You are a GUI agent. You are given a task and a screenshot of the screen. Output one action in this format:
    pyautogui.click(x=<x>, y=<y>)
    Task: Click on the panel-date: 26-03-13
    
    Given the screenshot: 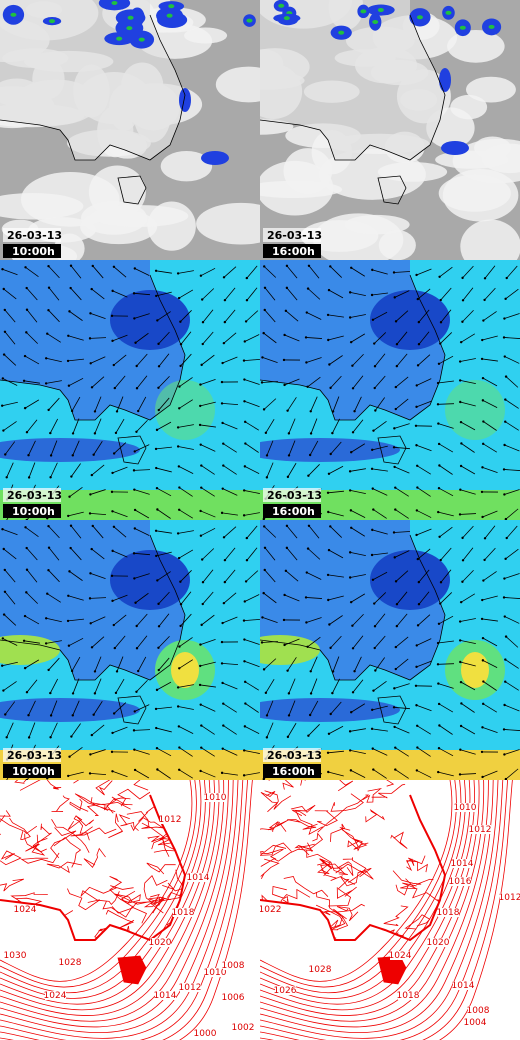 What is the action you would take?
    pyautogui.click(x=34, y=235)
    